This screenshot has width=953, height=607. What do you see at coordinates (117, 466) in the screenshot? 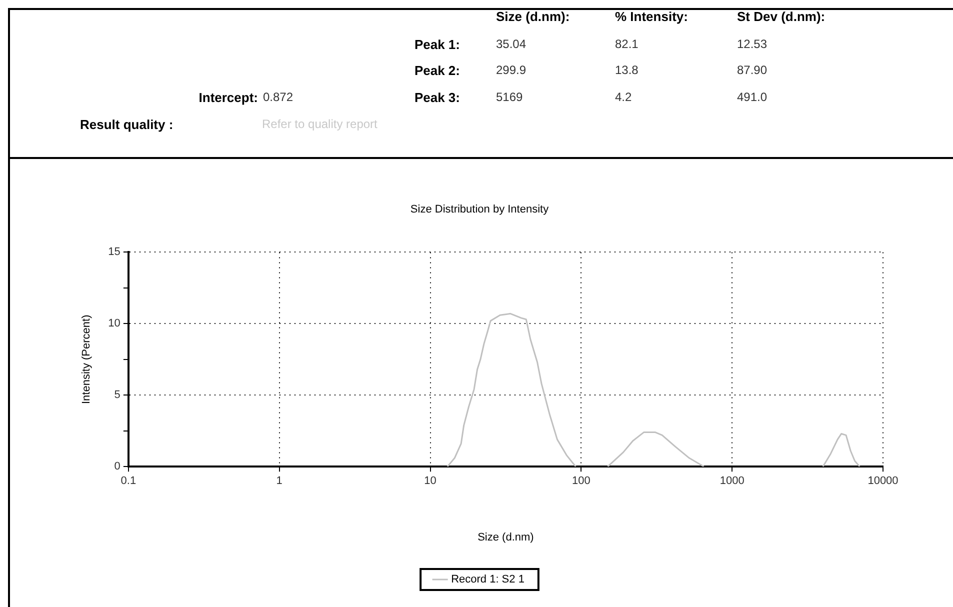
I see `y-tick-label: 0` at bounding box center [117, 466].